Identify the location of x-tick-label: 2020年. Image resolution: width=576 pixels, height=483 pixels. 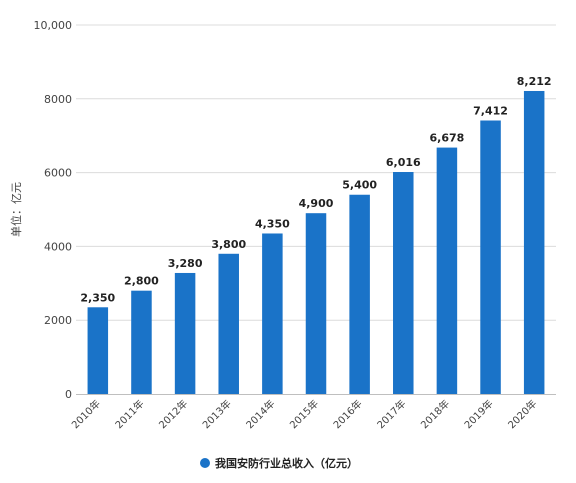
(522, 414).